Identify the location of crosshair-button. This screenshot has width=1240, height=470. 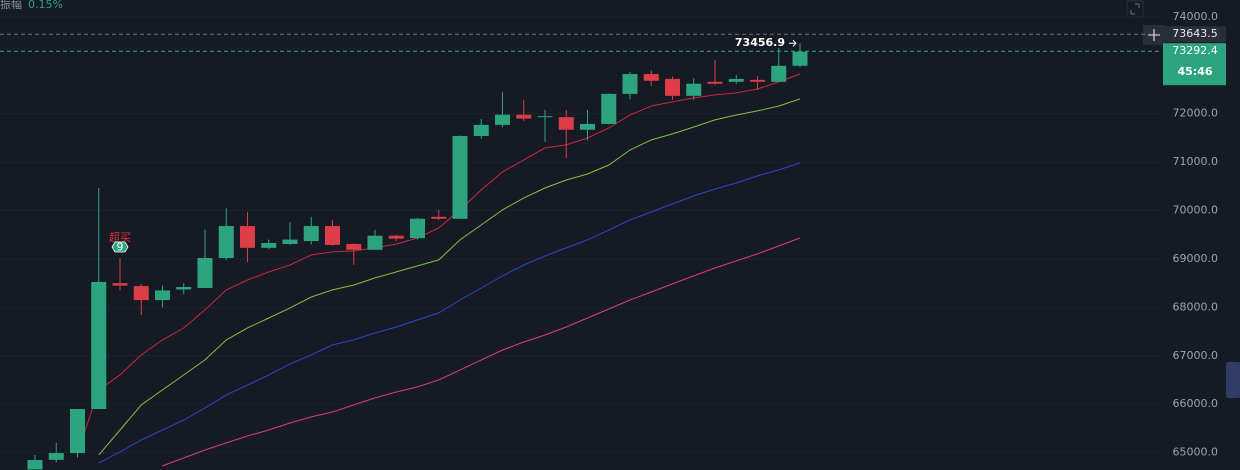
(1154, 35).